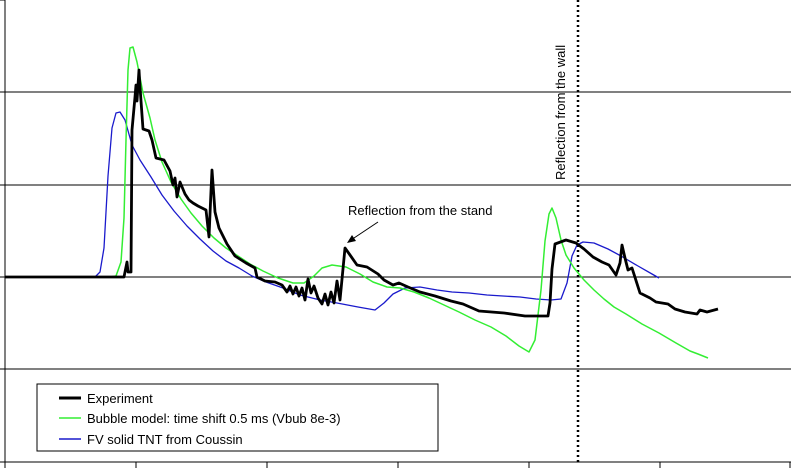 The width and height of the screenshot is (791, 468). What do you see at coordinates (351, 239) in the screenshot?
I see `stand-reflection-arrowhead` at bounding box center [351, 239].